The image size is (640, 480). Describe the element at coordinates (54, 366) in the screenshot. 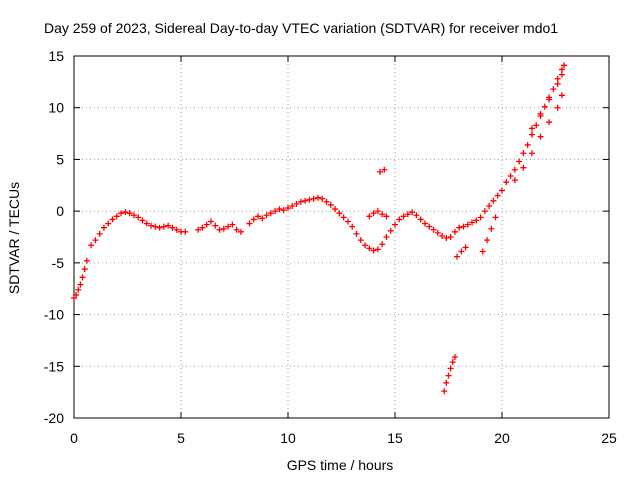

I see `y-tick-label: -15` at that location.